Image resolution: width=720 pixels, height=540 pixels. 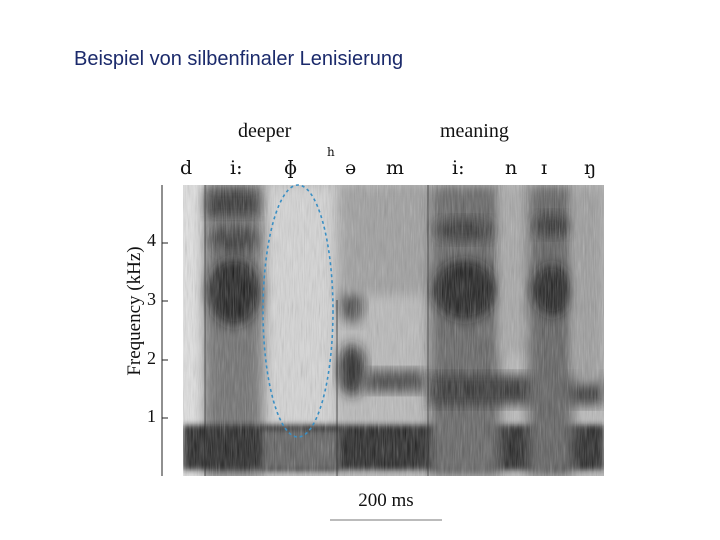 What do you see at coordinates (331, 152) in the screenshot?
I see `phone-label-aspiration: h` at bounding box center [331, 152].